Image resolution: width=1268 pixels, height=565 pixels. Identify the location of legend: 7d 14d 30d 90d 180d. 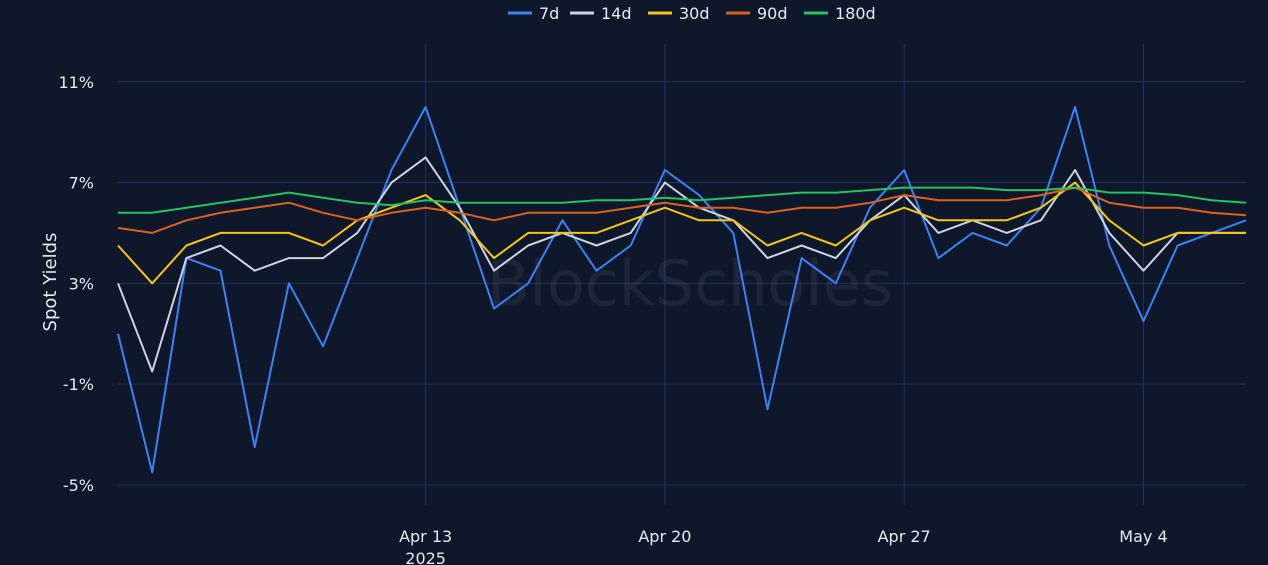
(692, 13).